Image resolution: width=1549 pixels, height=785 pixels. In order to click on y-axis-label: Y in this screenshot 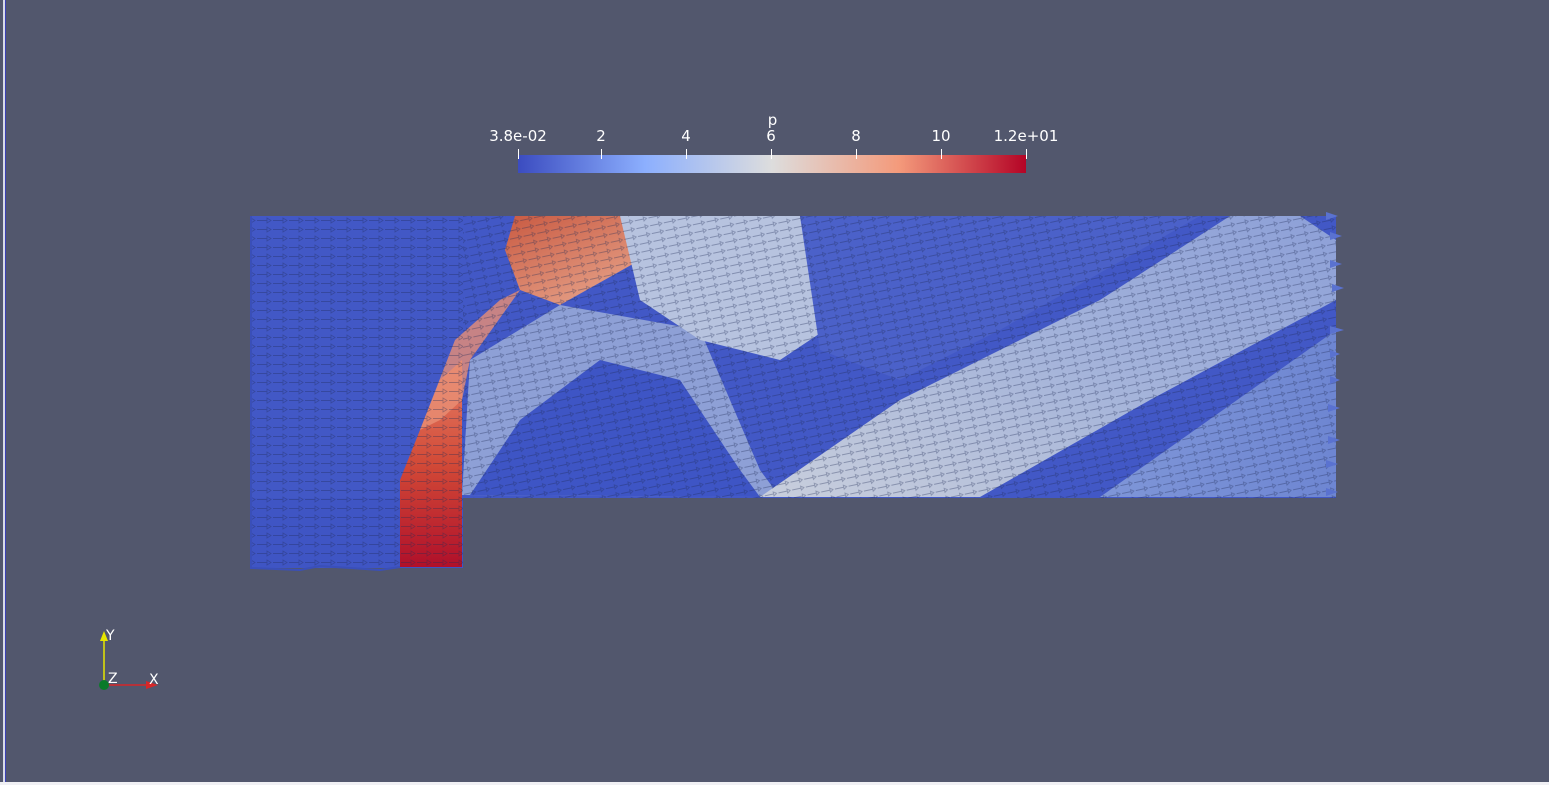, I will do `click(110, 636)`.